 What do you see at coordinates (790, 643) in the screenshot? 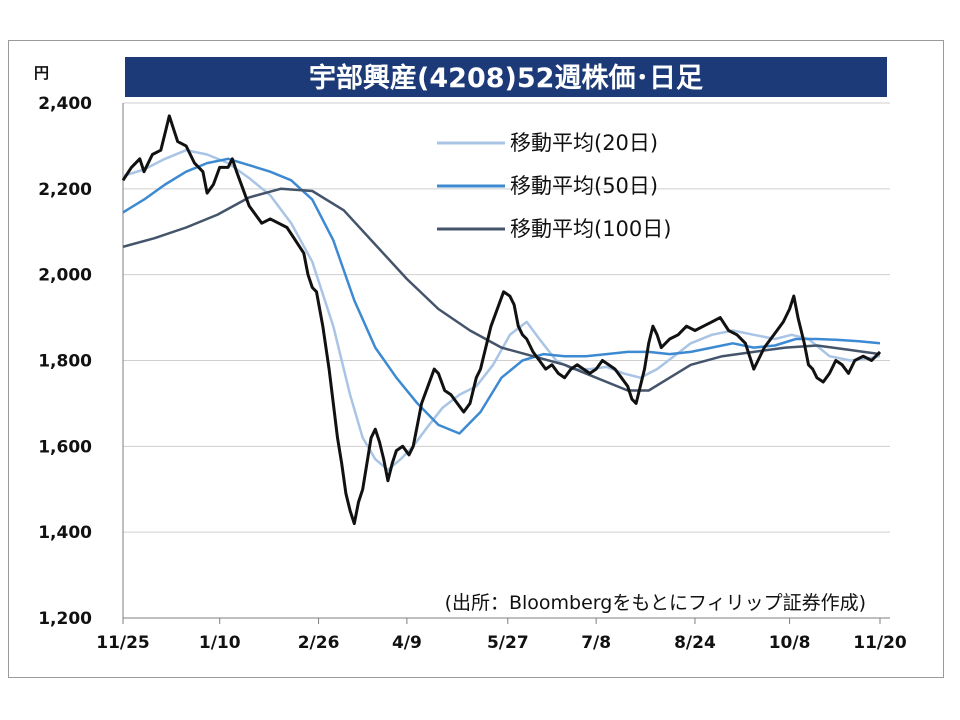
I see `x-tick-label-10/8: 10/8` at bounding box center [790, 643].